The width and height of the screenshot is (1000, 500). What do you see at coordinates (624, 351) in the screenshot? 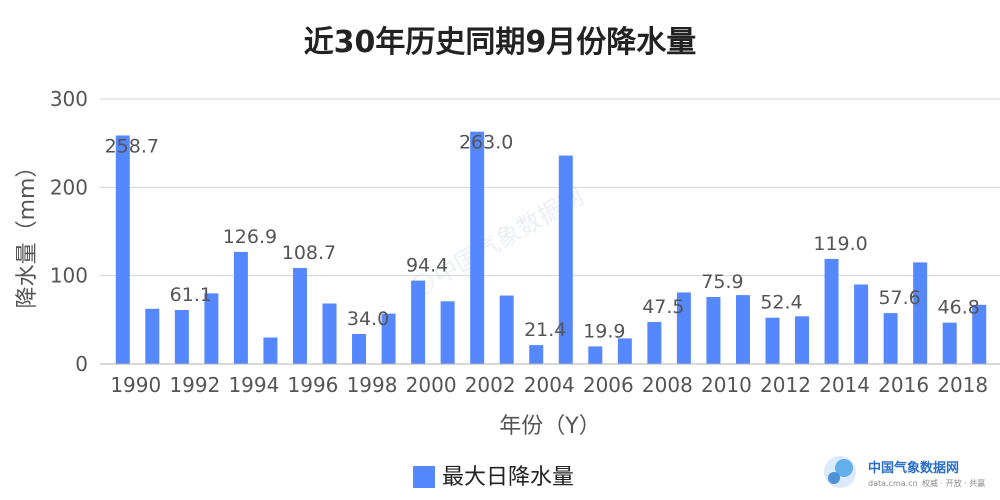
I see `bar-2007` at bounding box center [624, 351].